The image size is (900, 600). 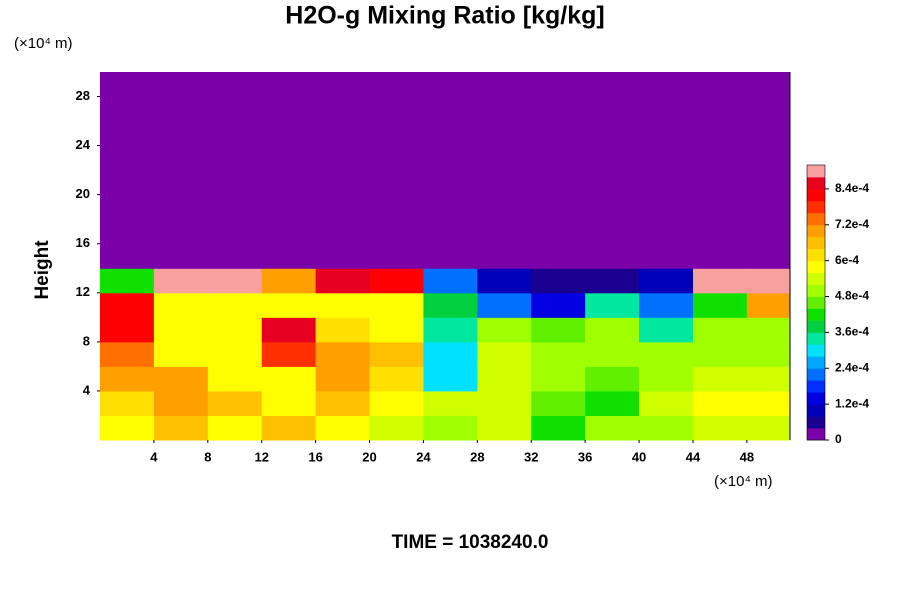 What do you see at coordinates (261, 456) in the screenshot?
I see `x-tick-label: 12` at bounding box center [261, 456].